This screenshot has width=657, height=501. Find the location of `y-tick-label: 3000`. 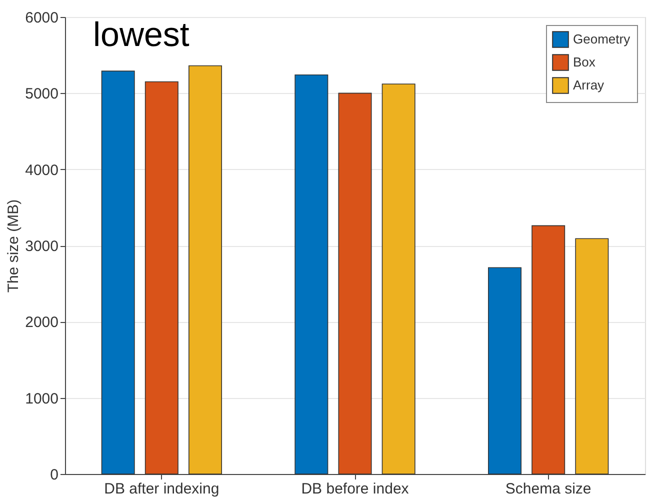

y-tick-label: 3000 is located at coordinates (41, 246).